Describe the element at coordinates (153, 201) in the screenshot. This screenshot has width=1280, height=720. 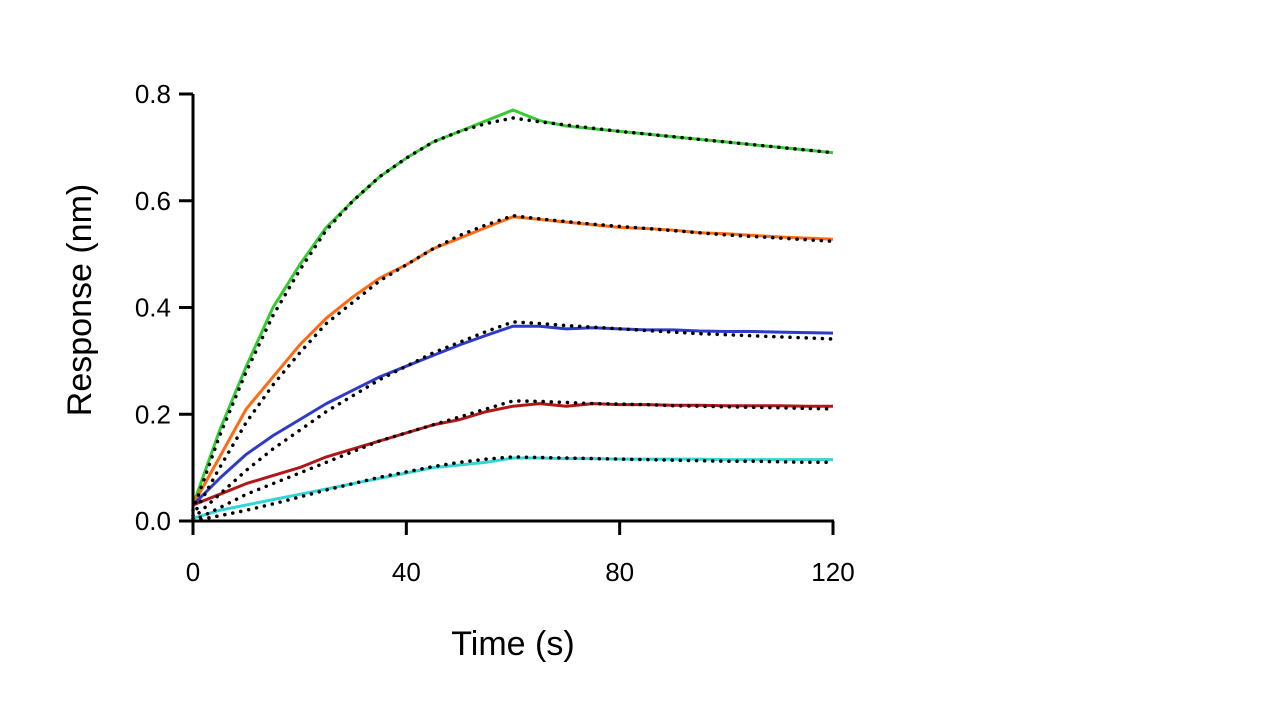
I see `y-tick-label: 0.6` at that location.